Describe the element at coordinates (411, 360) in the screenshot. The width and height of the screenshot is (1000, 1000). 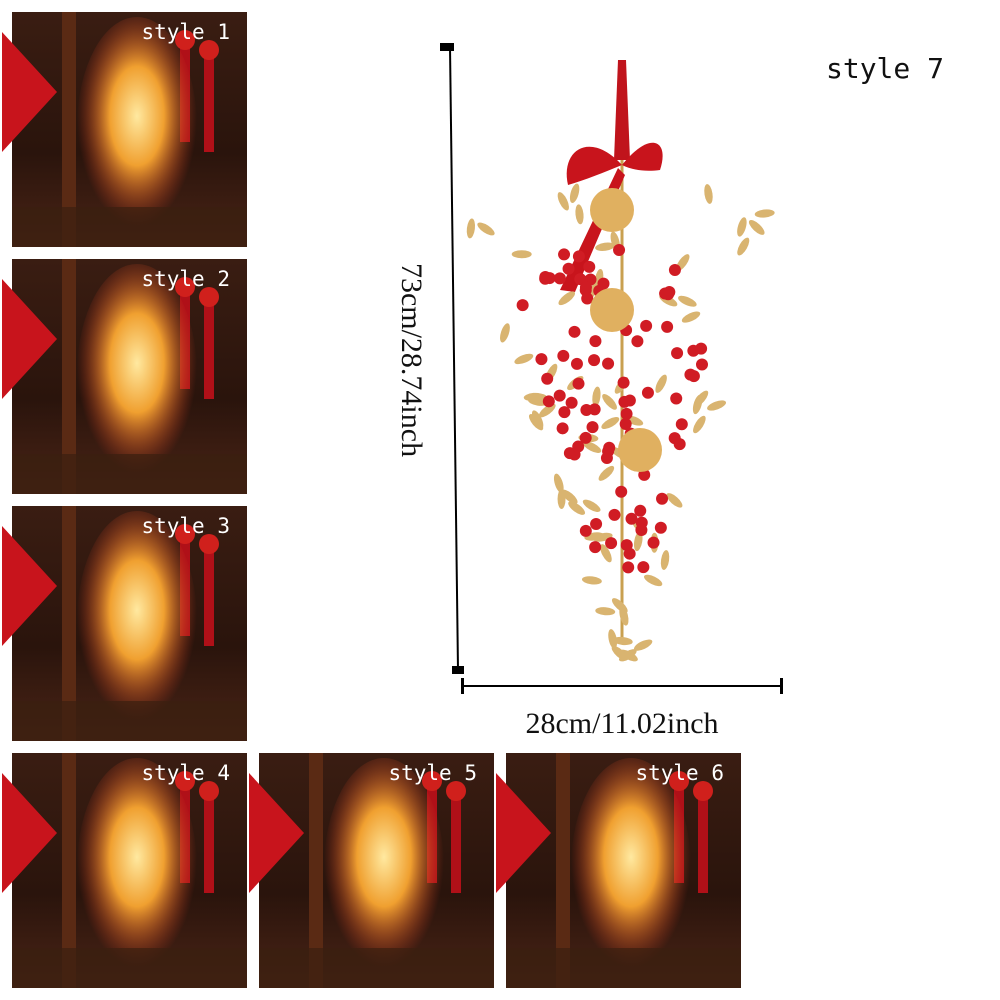
I see `height-label: 73cm/28.74inch` at that location.